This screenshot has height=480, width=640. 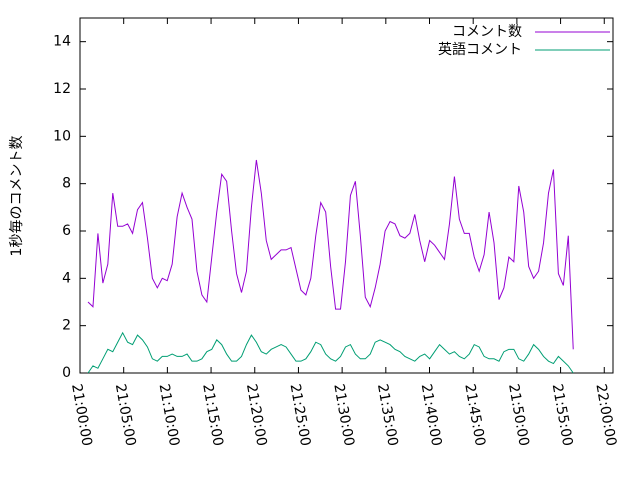 I want to click on x-tick-label: 21:35:00, so click(x=387, y=415).